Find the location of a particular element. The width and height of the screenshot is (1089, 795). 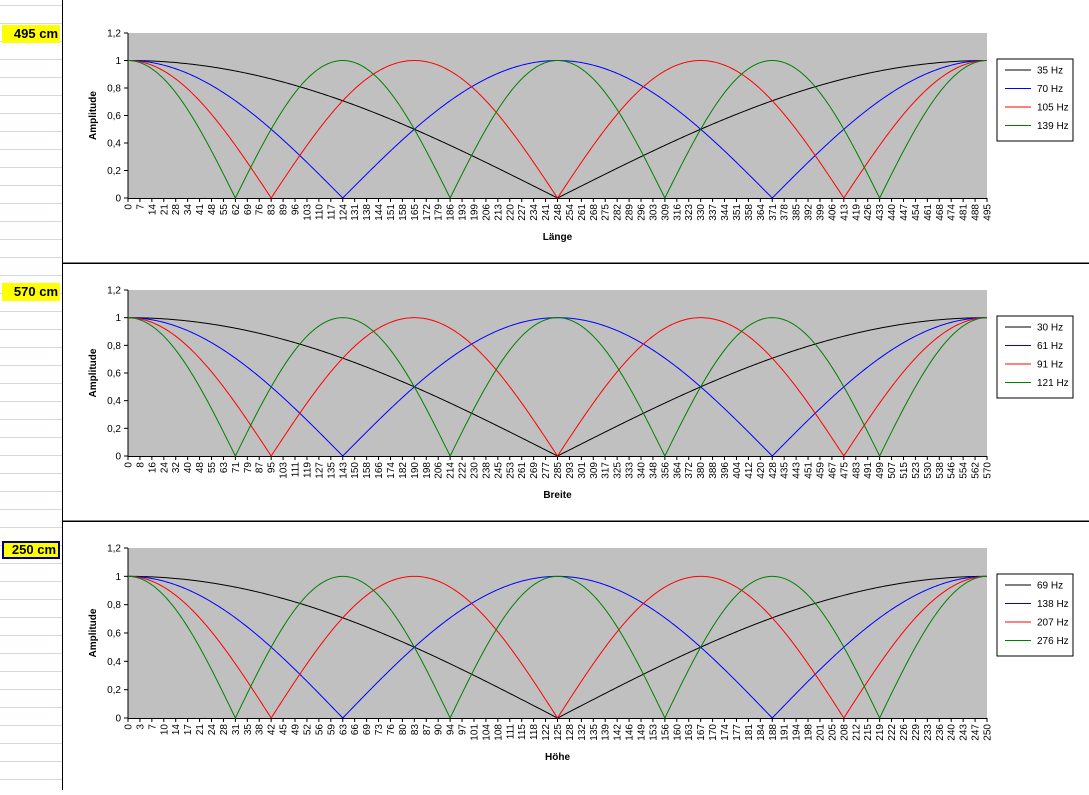

x-tick-label: 103 is located at coordinates (284, 470).